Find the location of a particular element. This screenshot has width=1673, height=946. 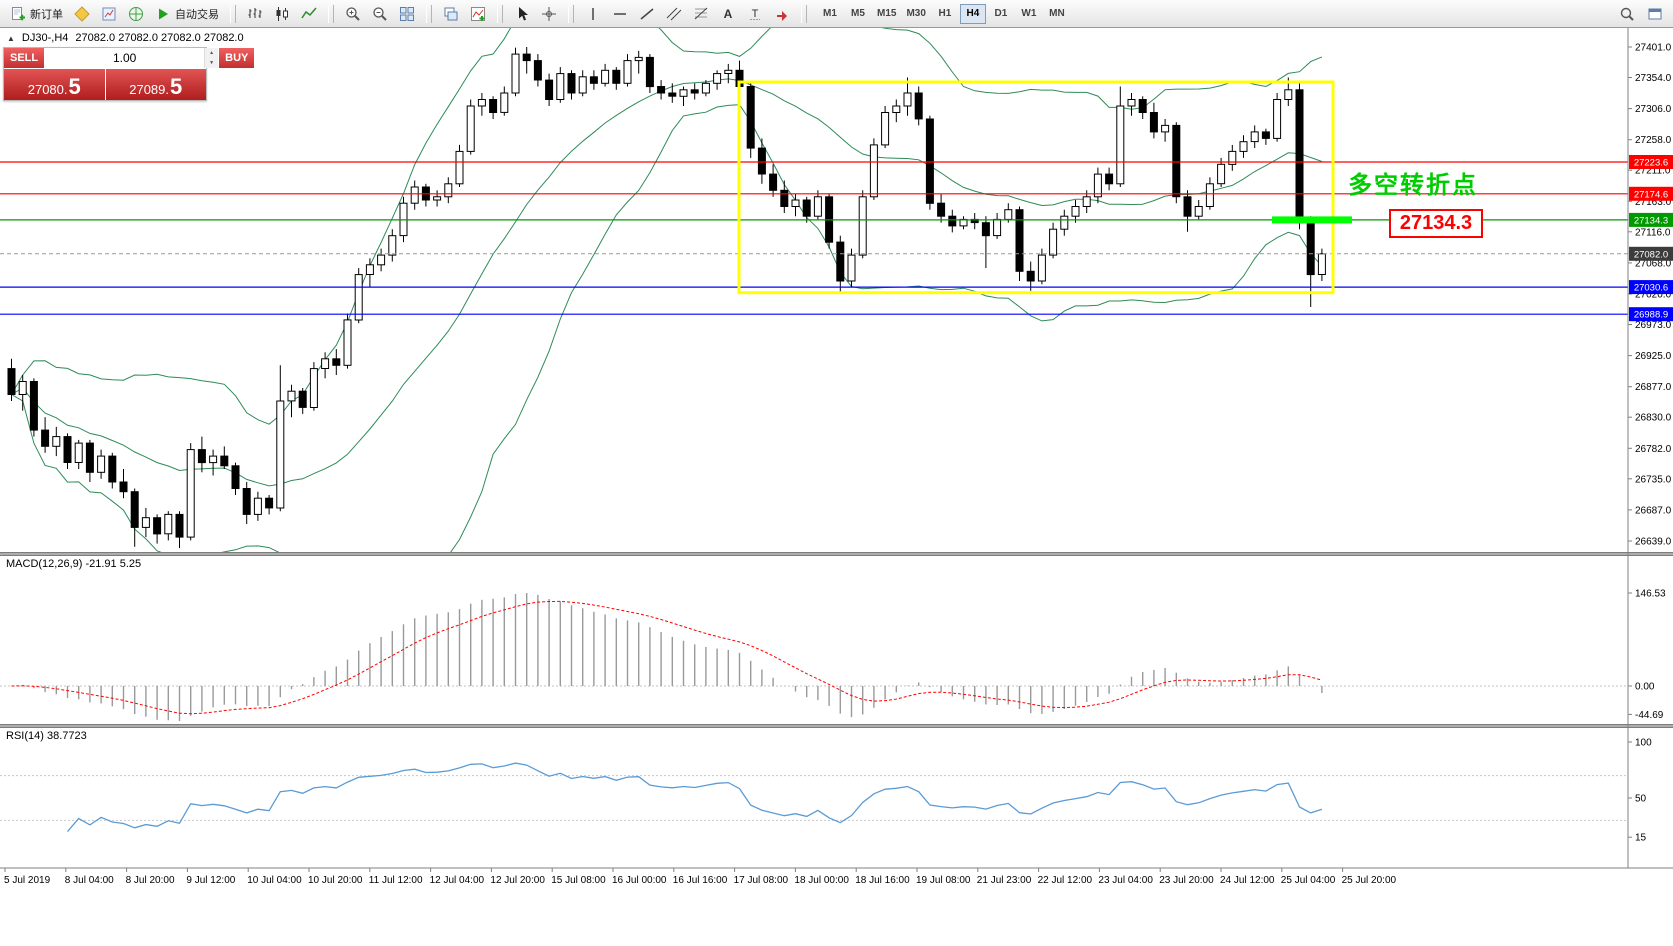

chart-line-button is located at coordinates (309, 14).